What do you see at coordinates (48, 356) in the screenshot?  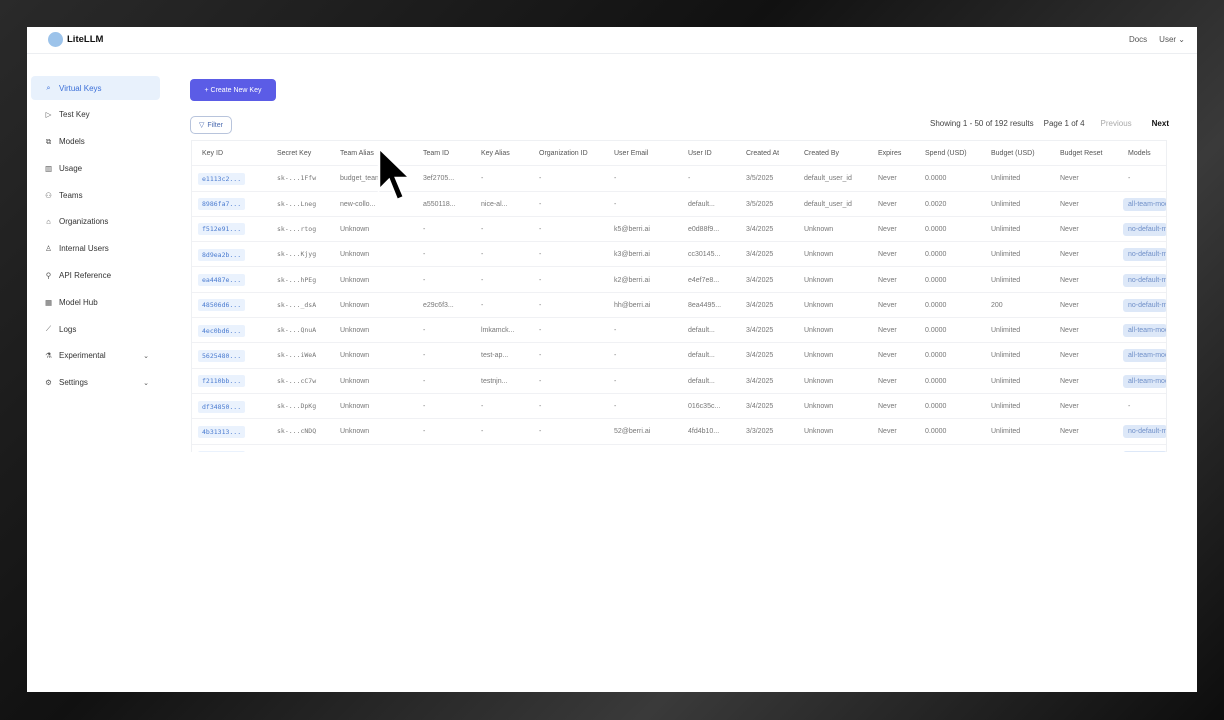 I see `experimental-icon: ⚗` at bounding box center [48, 356].